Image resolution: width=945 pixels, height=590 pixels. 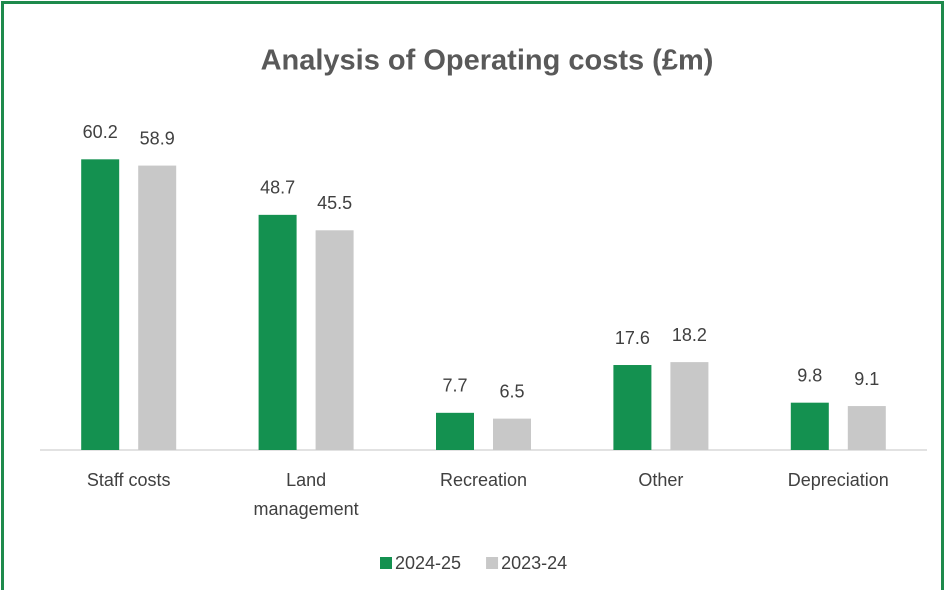 I want to click on value-label: 9.8, so click(x=809, y=375).